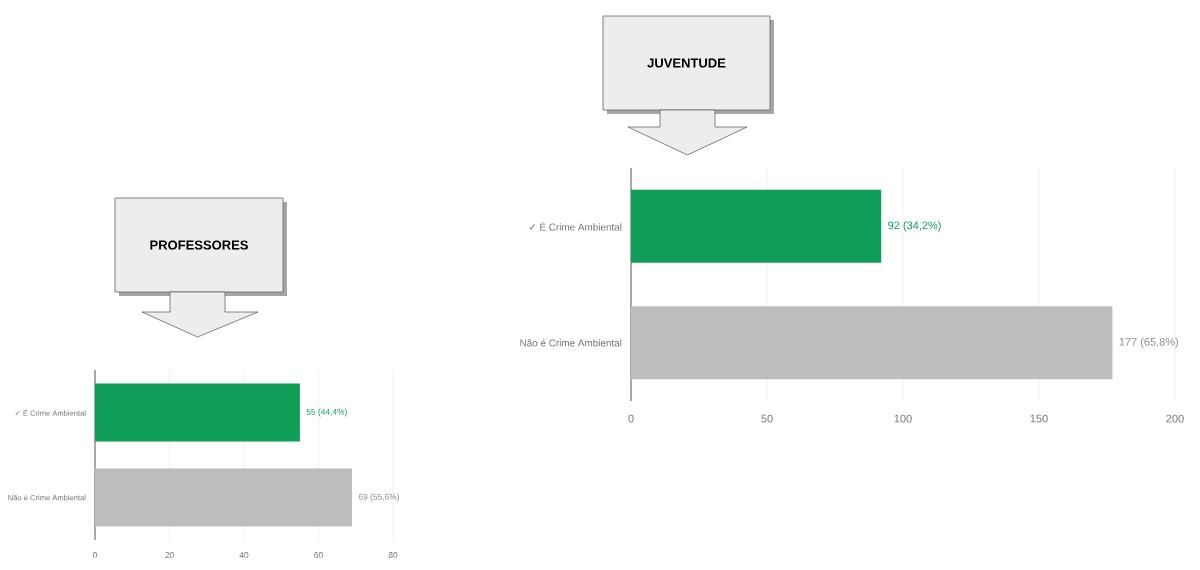  Describe the element at coordinates (903, 418) in the screenshot. I see `x-tick-label: 100` at that location.